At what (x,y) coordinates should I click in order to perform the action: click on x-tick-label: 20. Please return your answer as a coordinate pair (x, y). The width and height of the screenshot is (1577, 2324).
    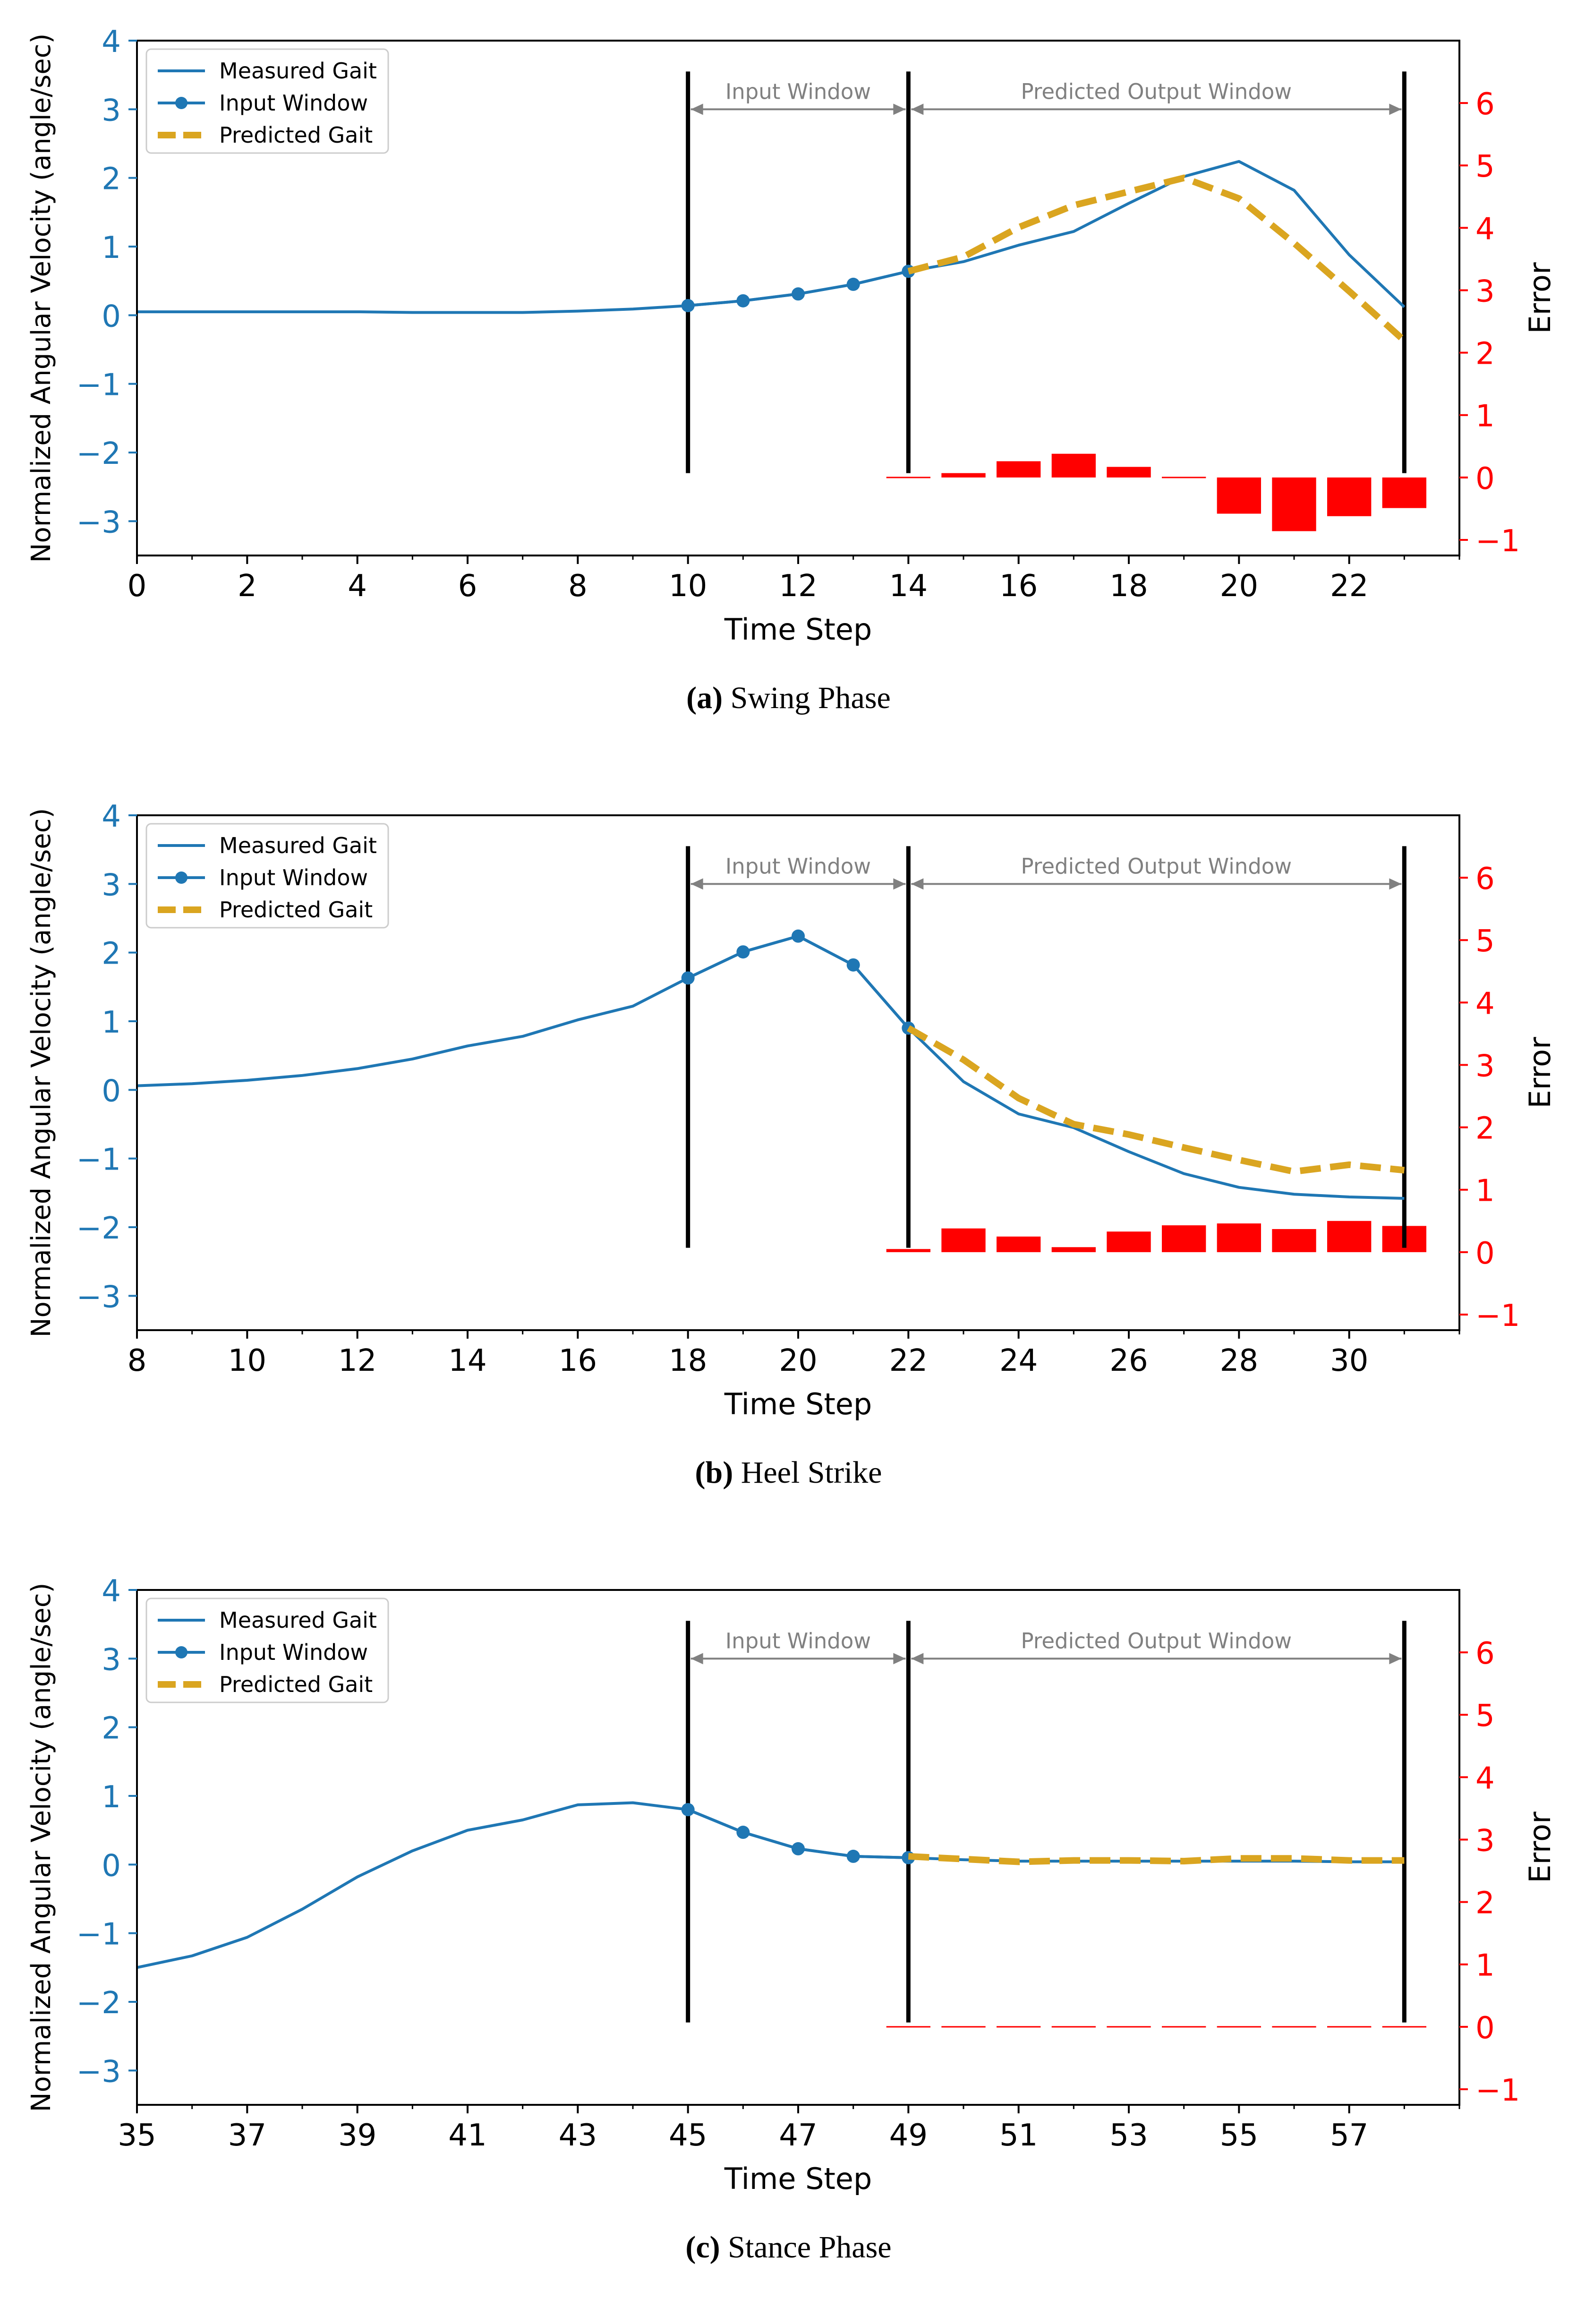
    Looking at the image, I should click on (798, 1360).